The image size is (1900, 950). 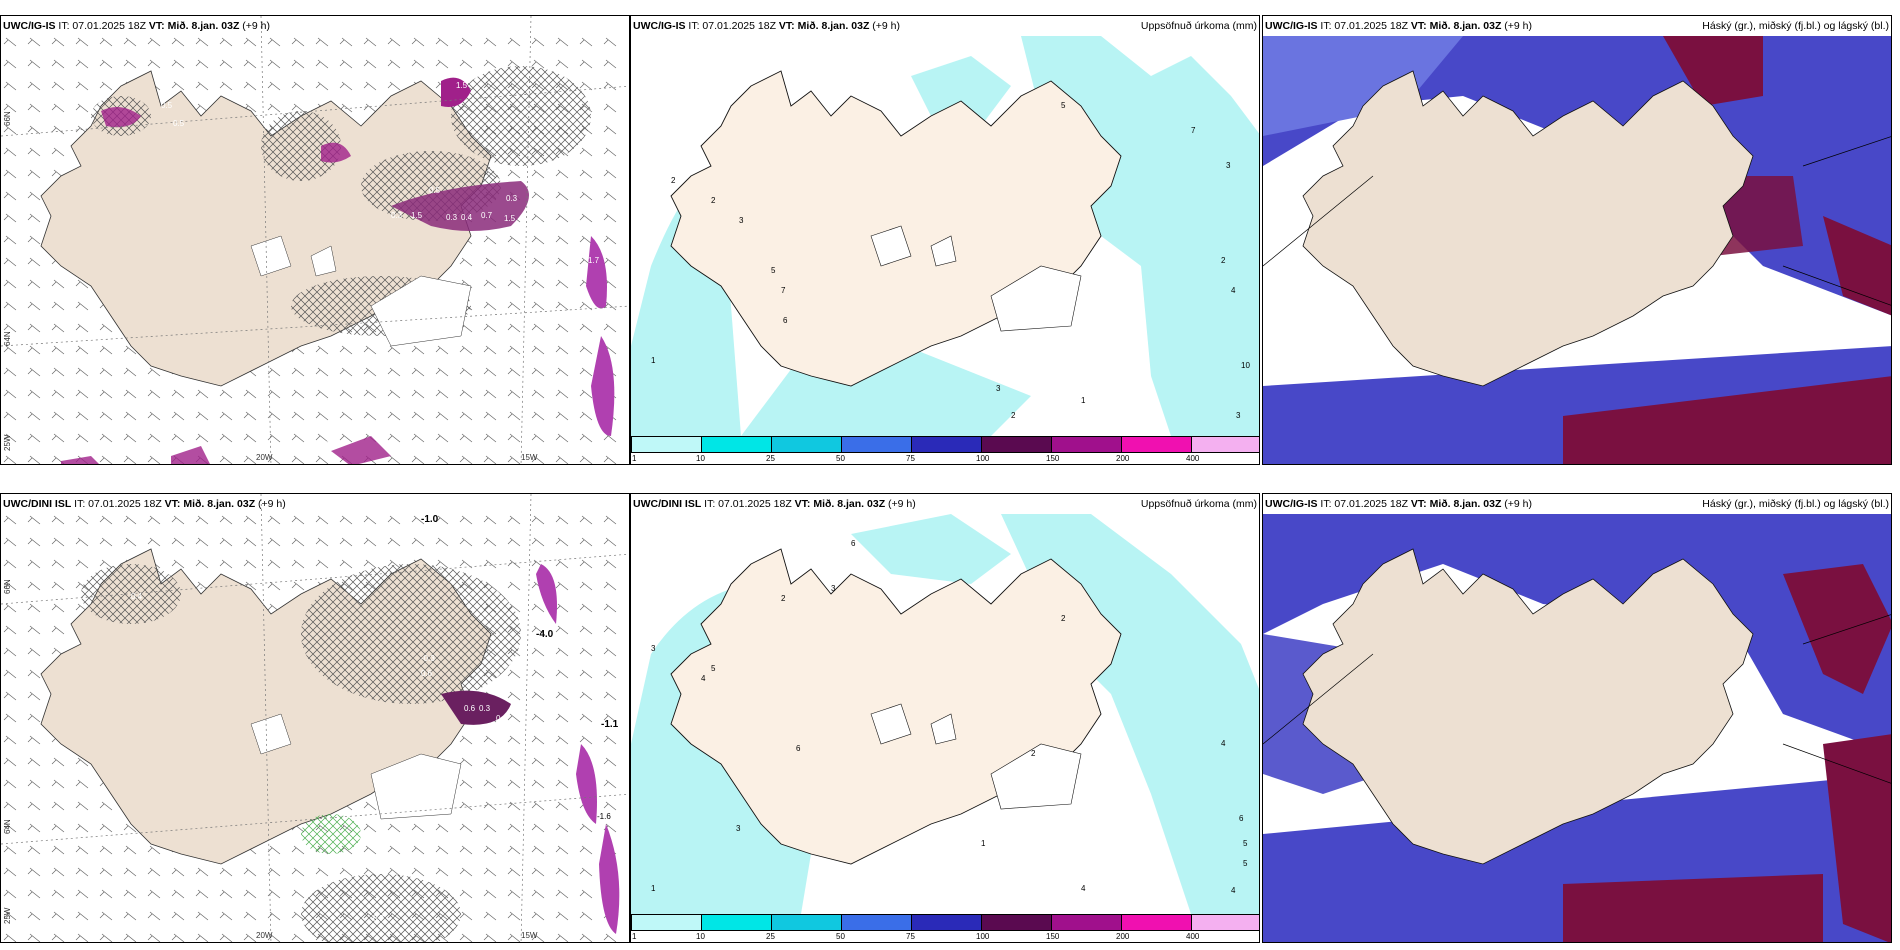 What do you see at coordinates (594, 260) in the screenshot?
I see `wind-value: 1.7` at bounding box center [594, 260].